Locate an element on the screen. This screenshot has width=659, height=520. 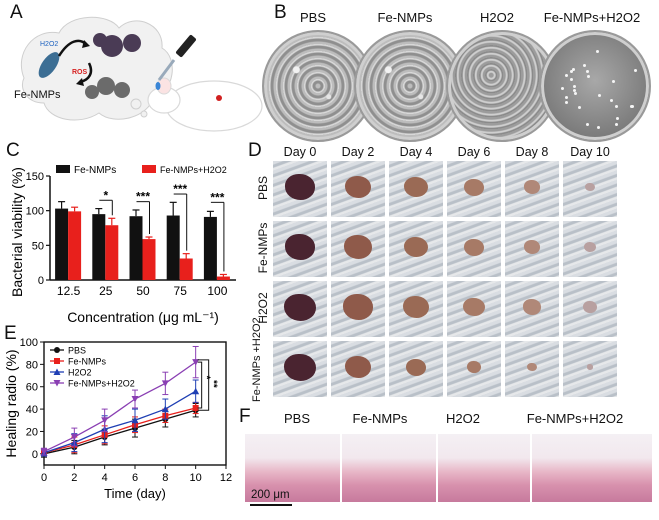
x-tick-label: 8 is located at coordinates (165, 478).